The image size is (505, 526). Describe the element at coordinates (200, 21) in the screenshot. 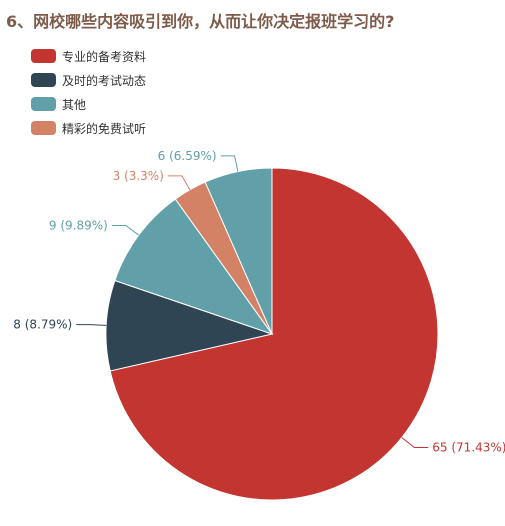

I see `chart-title: 6、网校哪些内容吸引到你，从而让你决定报班学习的?` at that location.